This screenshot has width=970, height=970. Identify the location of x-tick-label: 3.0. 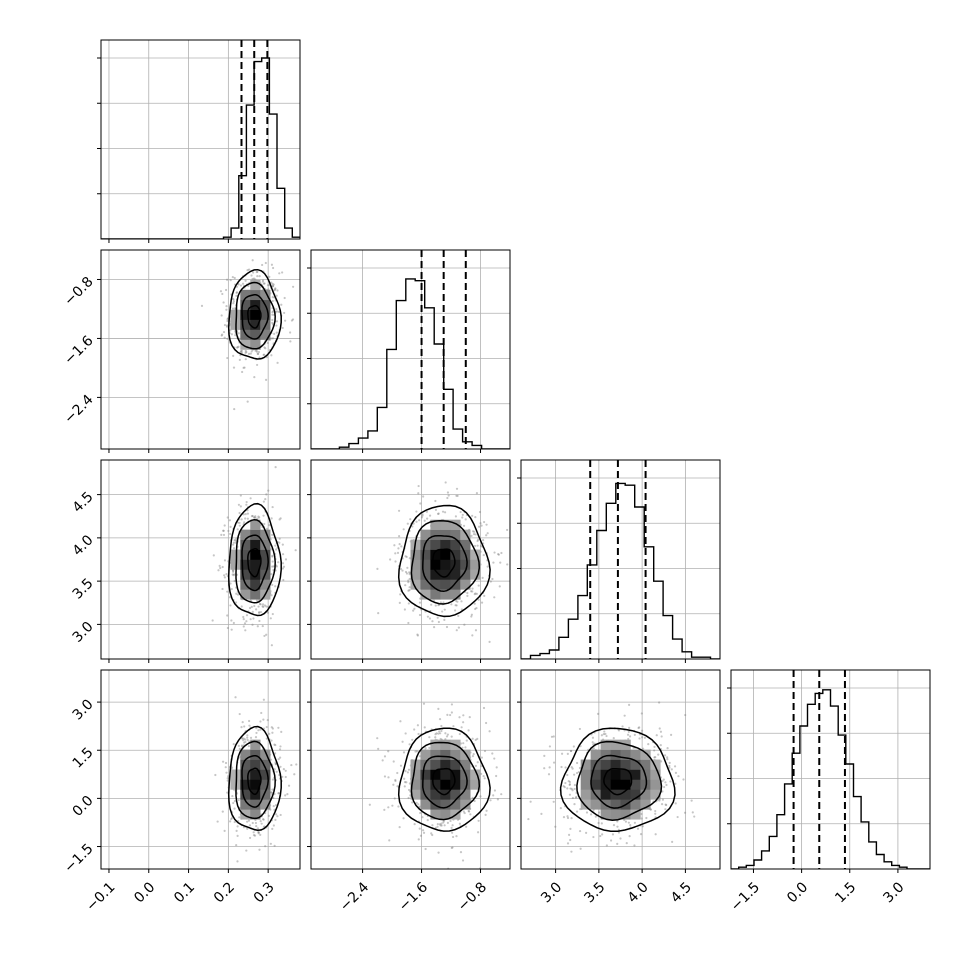
(551, 892).